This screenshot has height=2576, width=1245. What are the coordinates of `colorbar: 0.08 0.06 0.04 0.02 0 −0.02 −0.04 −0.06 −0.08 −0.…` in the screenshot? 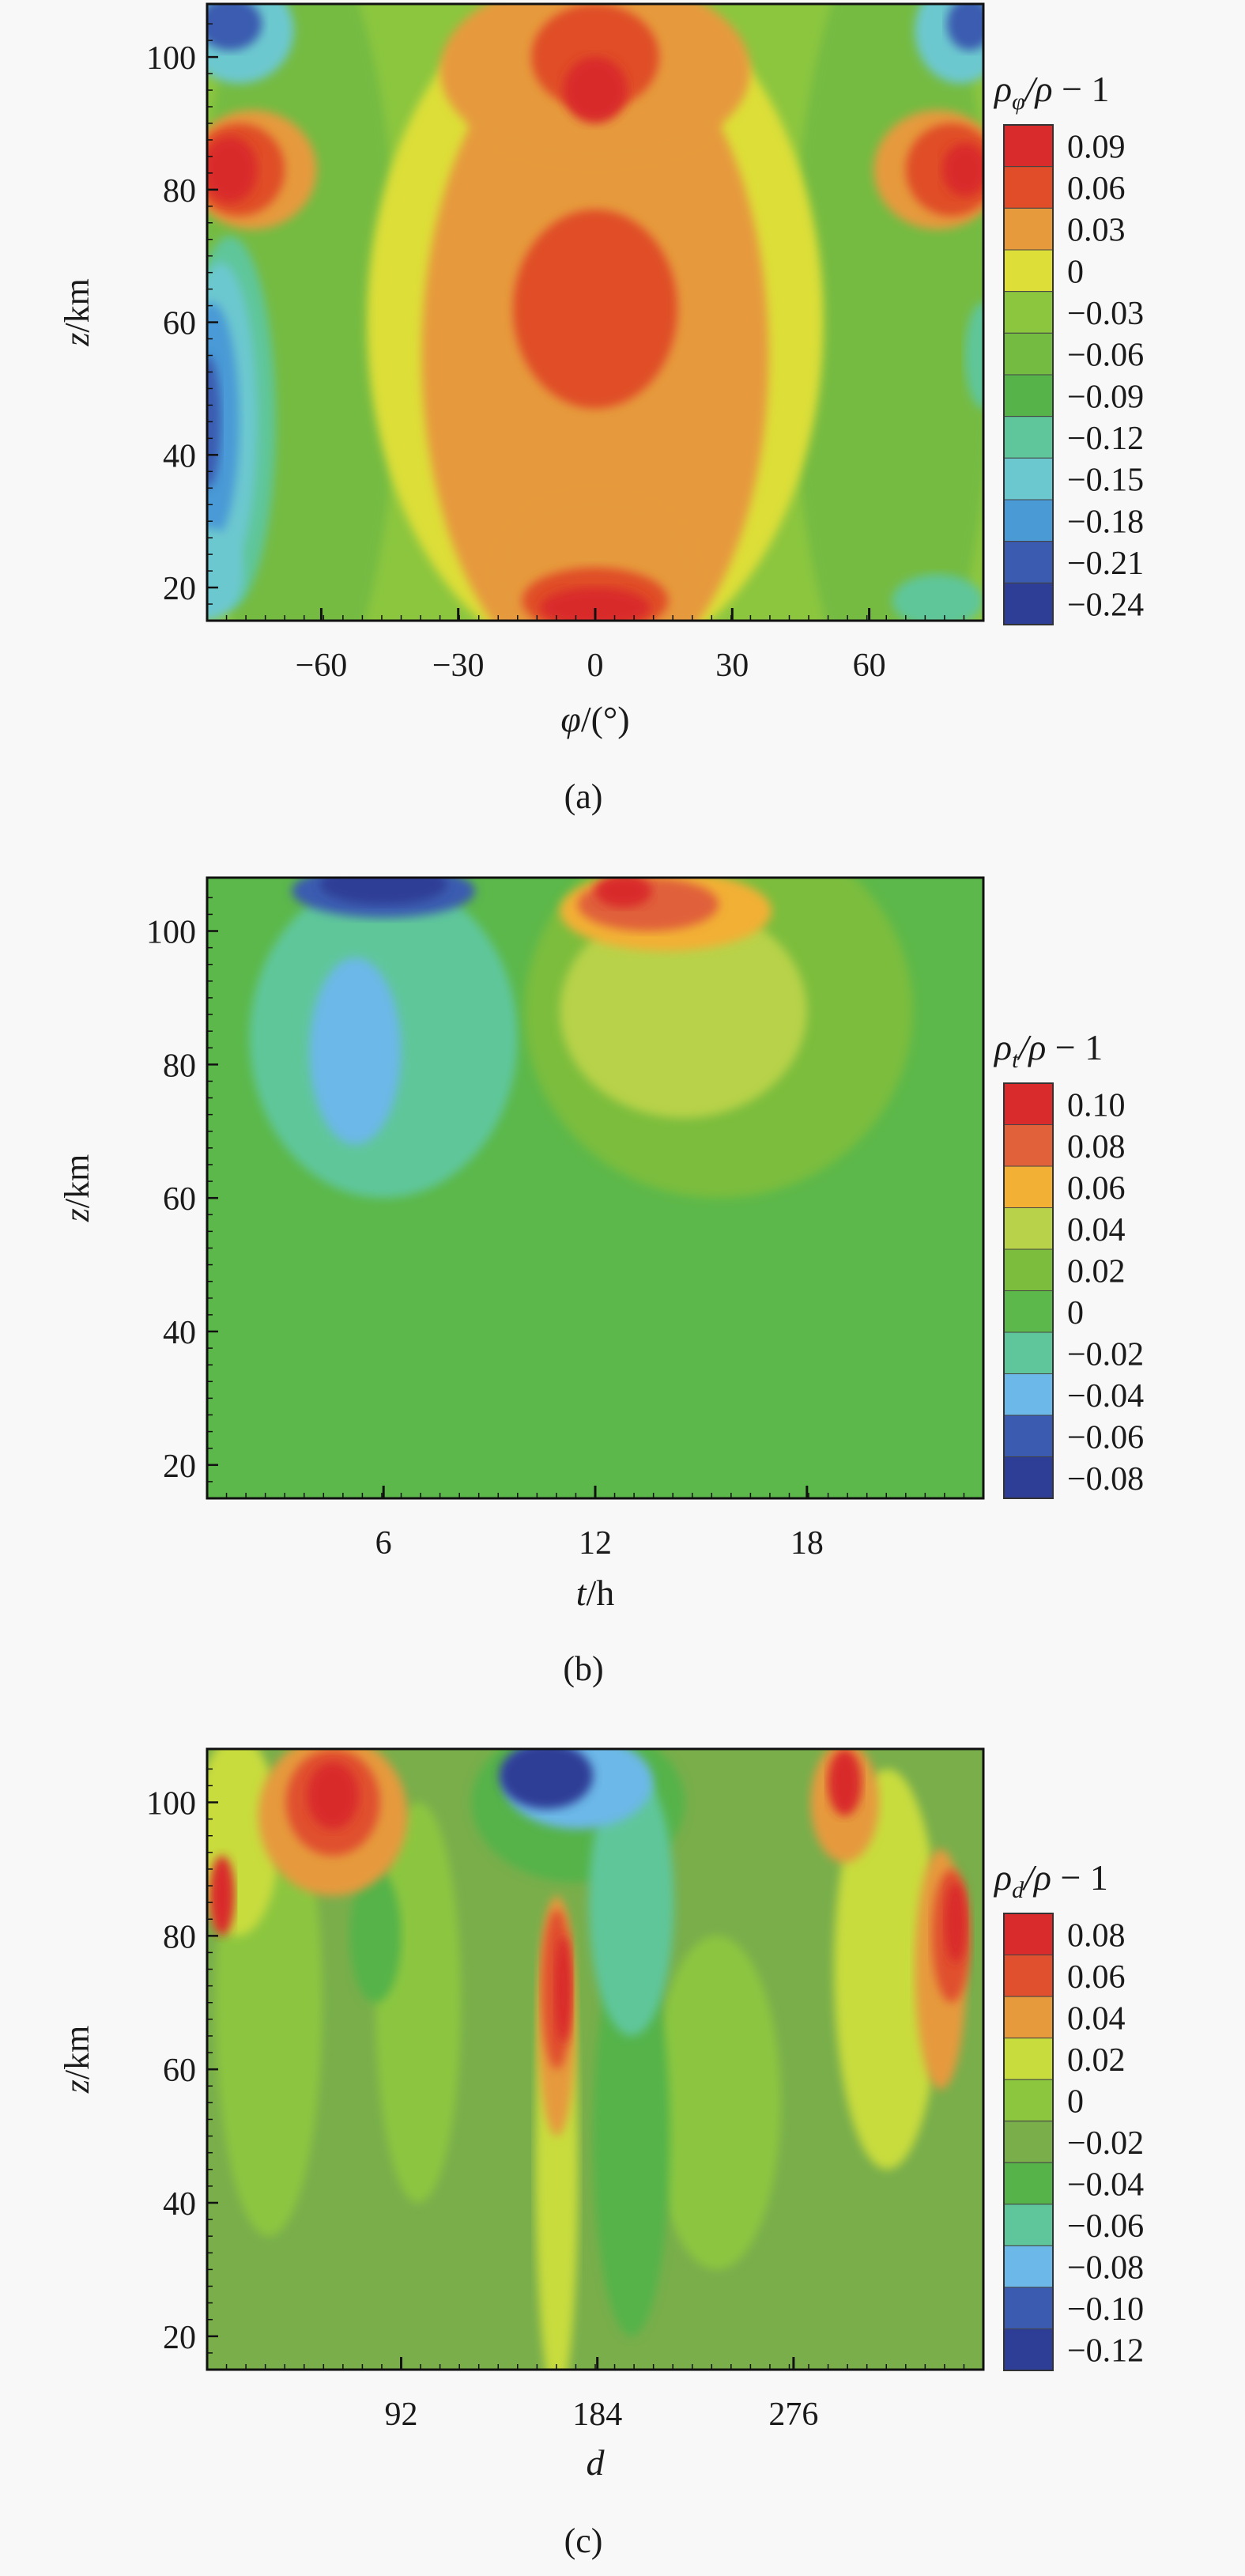 It's located at (1073, 2142).